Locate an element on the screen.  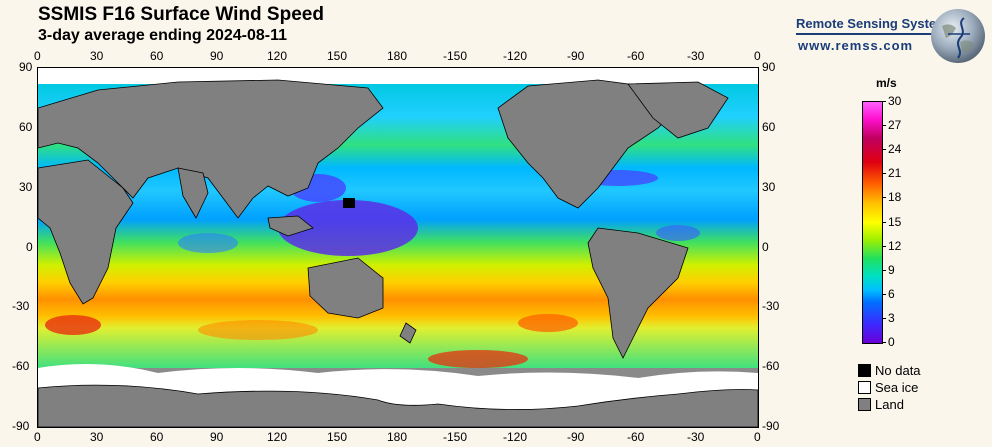
lat-tick-right: -60 is located at coordinates (771, 366).